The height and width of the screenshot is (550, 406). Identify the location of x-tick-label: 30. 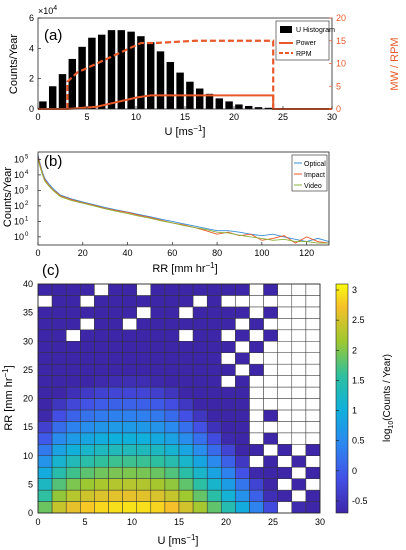
(332, 117).